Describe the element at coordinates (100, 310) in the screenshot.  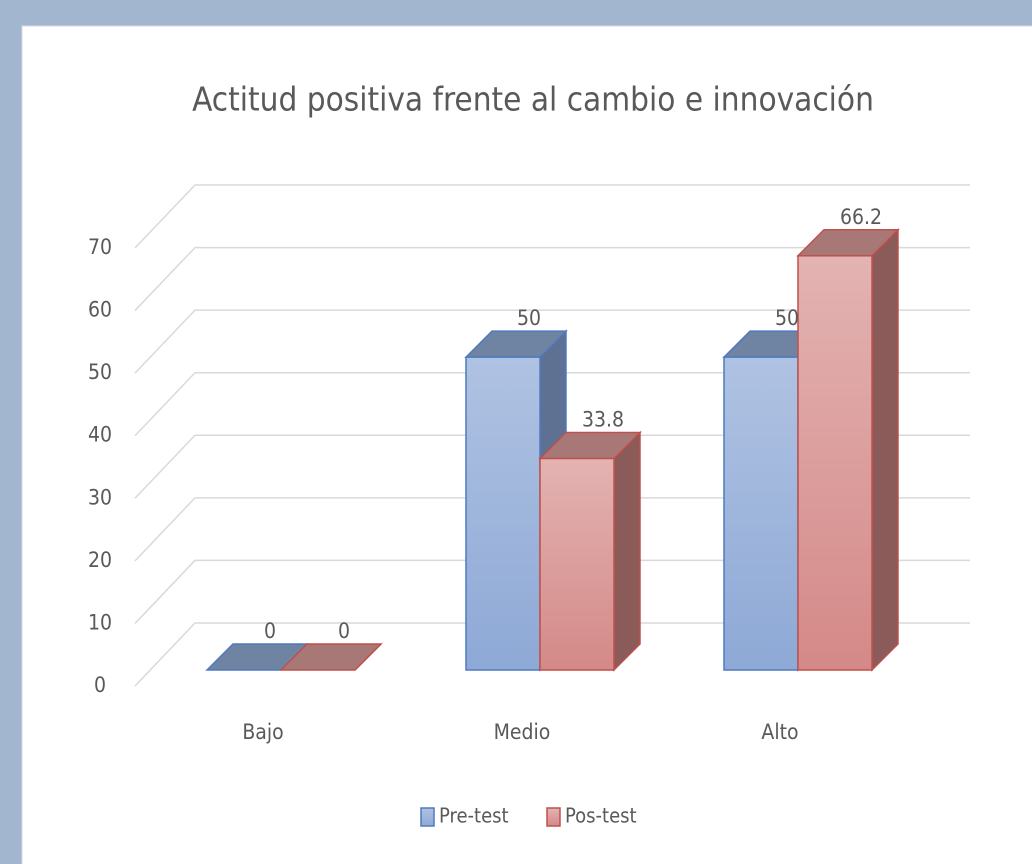
I see `y-tick-label: 60` at that location.